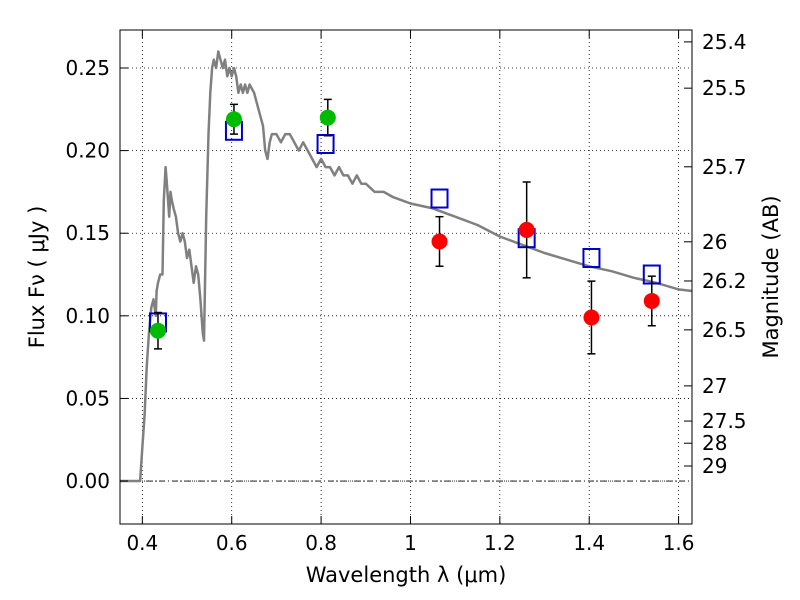  Describe the element at coordinates (724, 88) in the screenshot. I see `magnitude-tick-label: 25.5` at that location.